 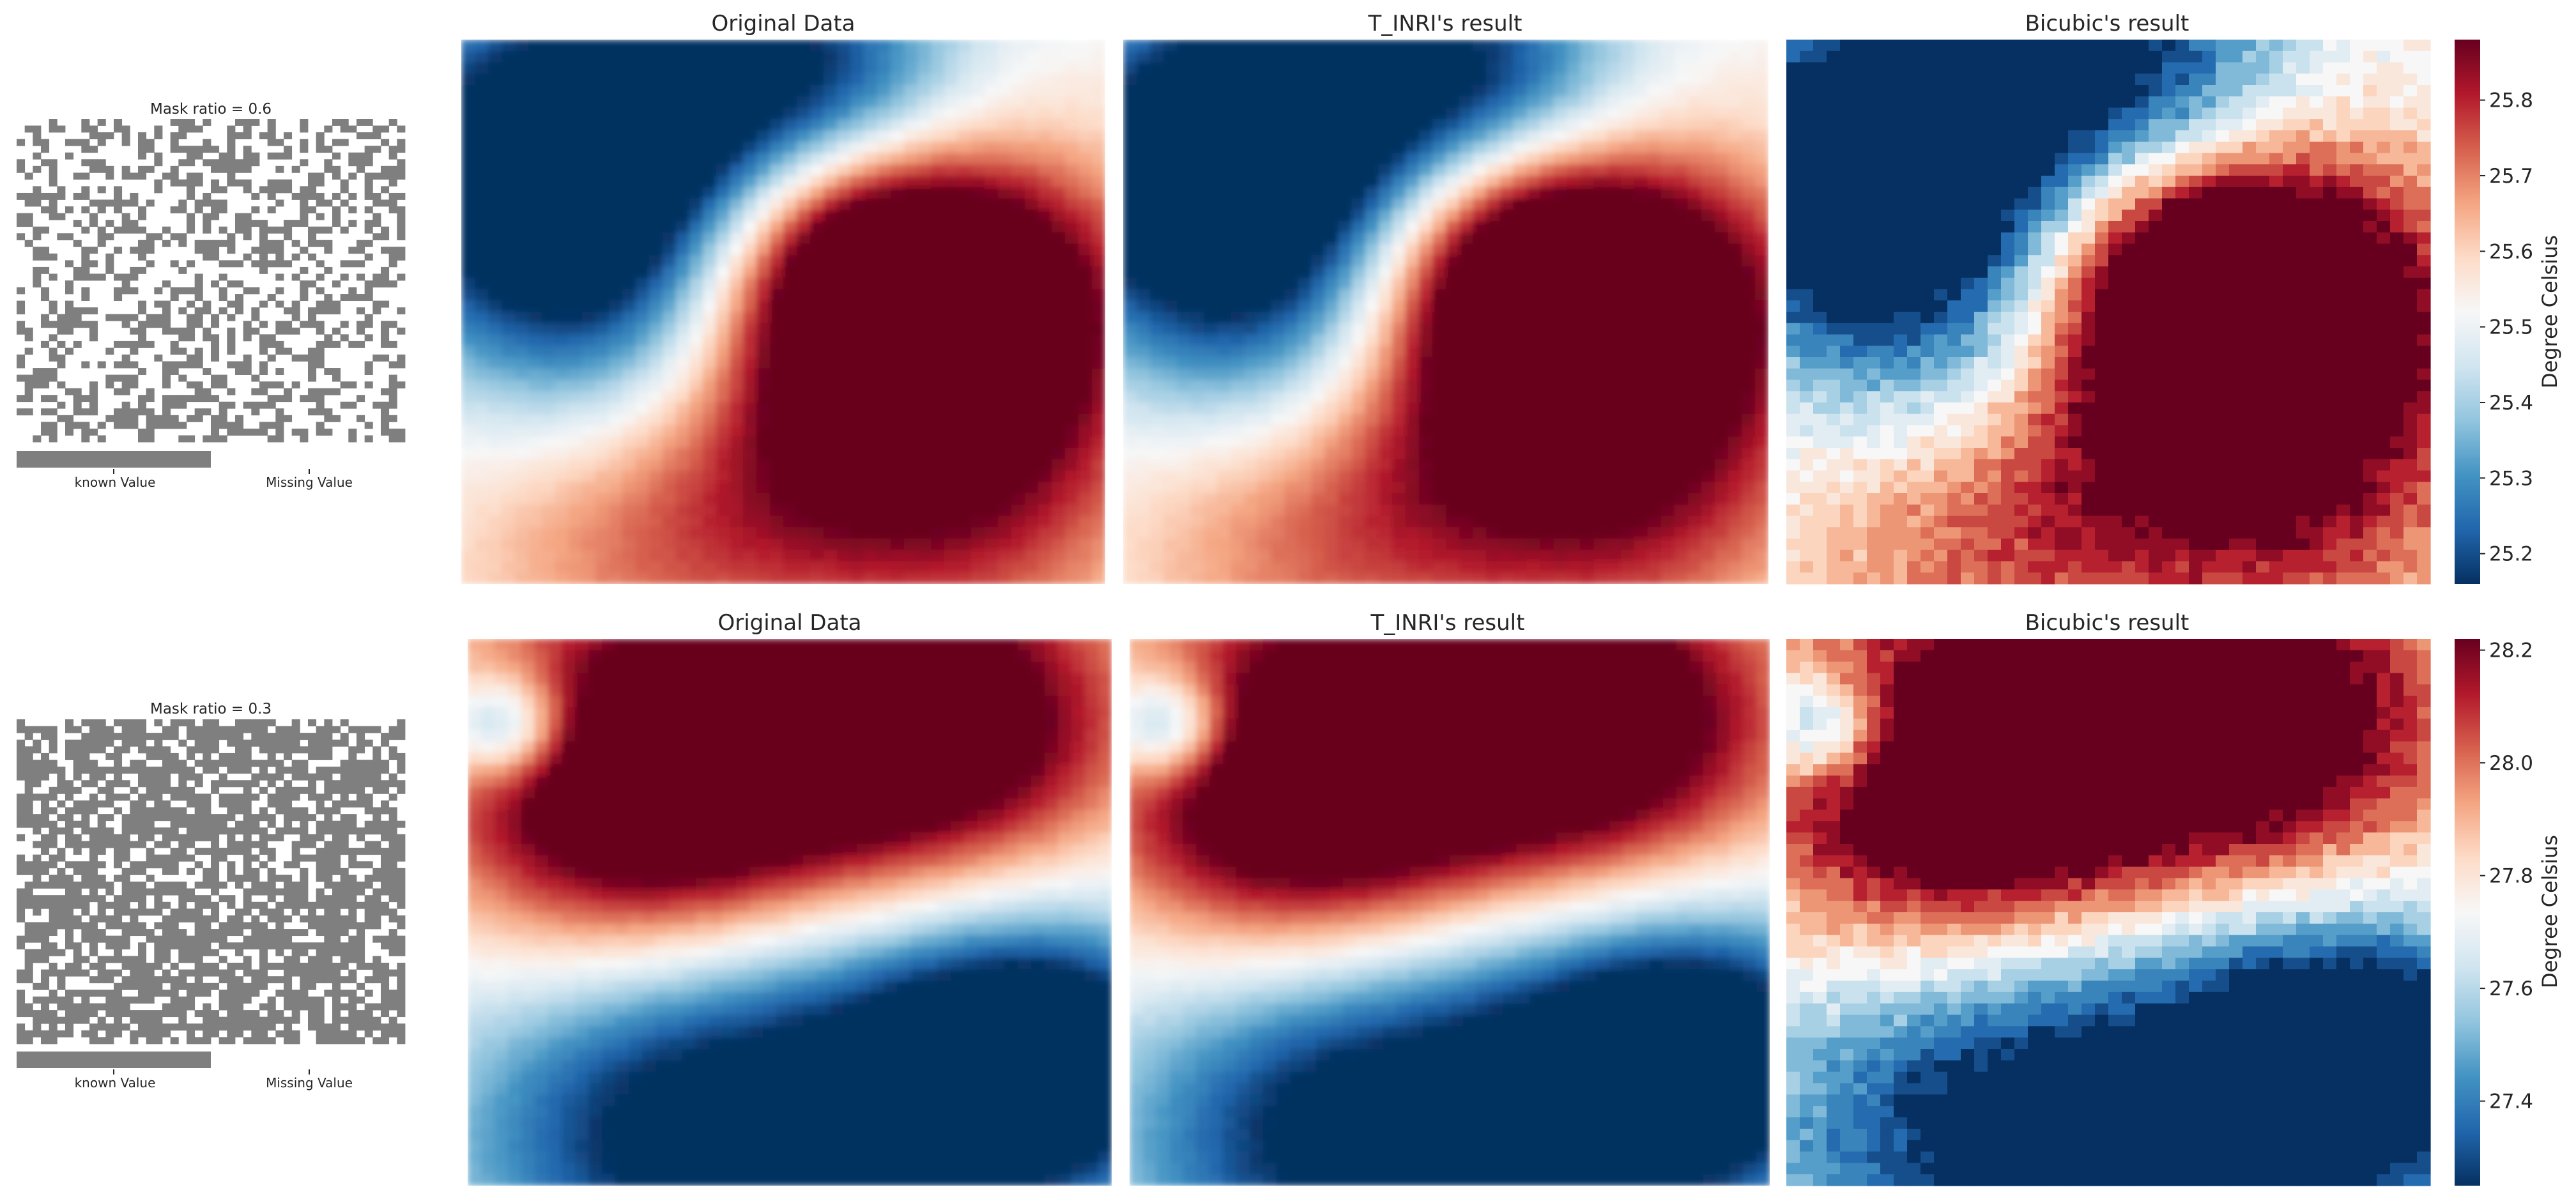 I want to click on heatmap-original-data, so click(x=783, y=312).